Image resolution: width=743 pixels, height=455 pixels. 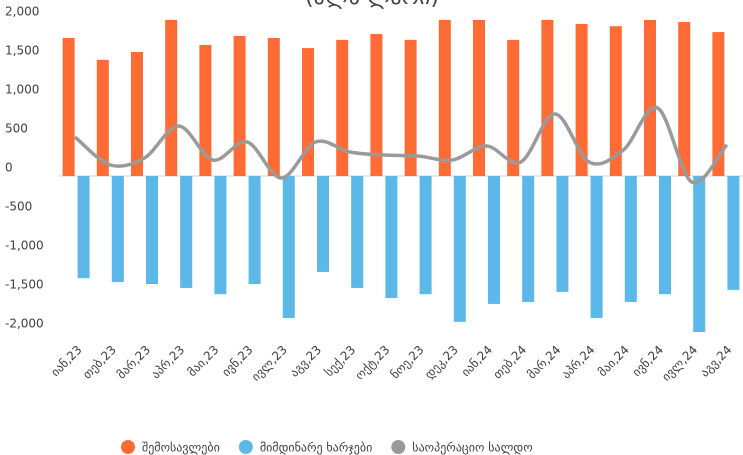 What do you see at coordinates (477, 361) in the screenshot?
I see `x-tick-label: იან,24` at bounding box center [477, 361].